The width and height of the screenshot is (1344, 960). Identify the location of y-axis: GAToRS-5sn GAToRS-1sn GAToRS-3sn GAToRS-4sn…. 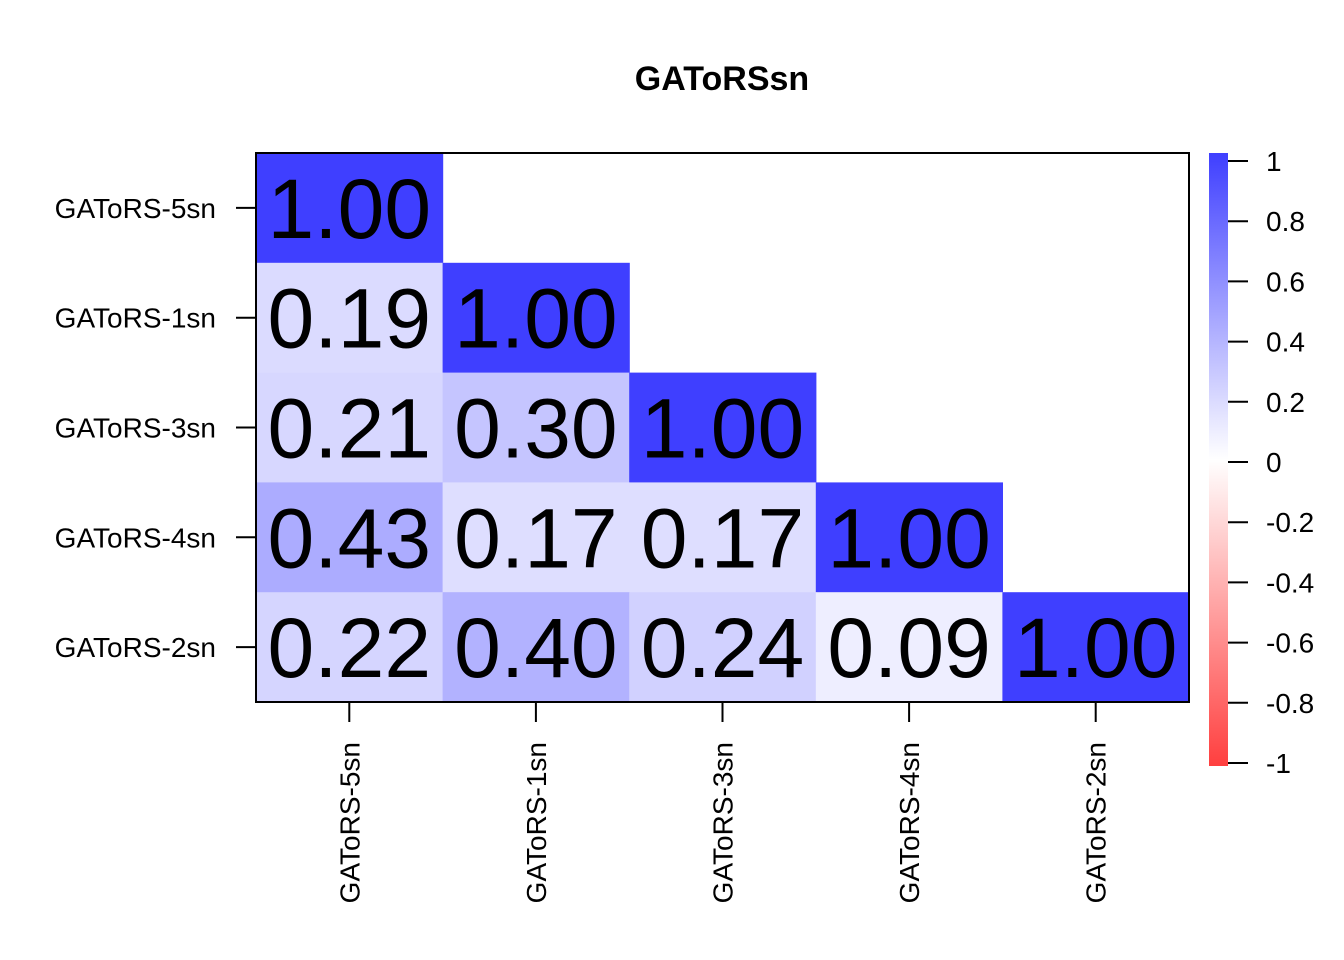
(155, 428).